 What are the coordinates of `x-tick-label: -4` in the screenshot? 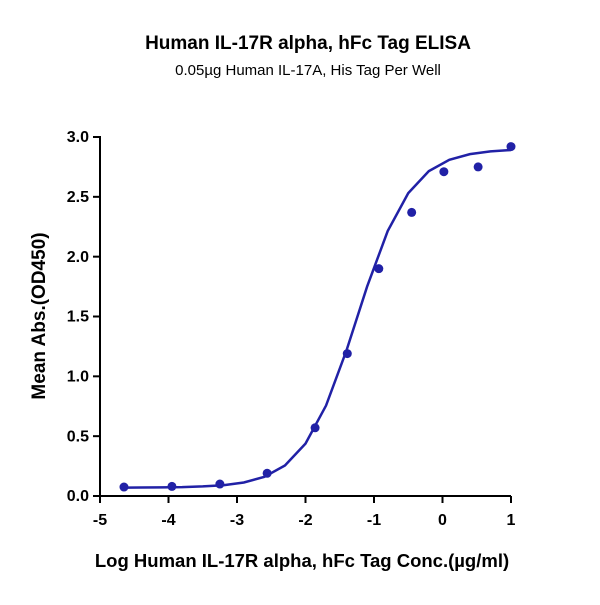 It's located at (168, 520).